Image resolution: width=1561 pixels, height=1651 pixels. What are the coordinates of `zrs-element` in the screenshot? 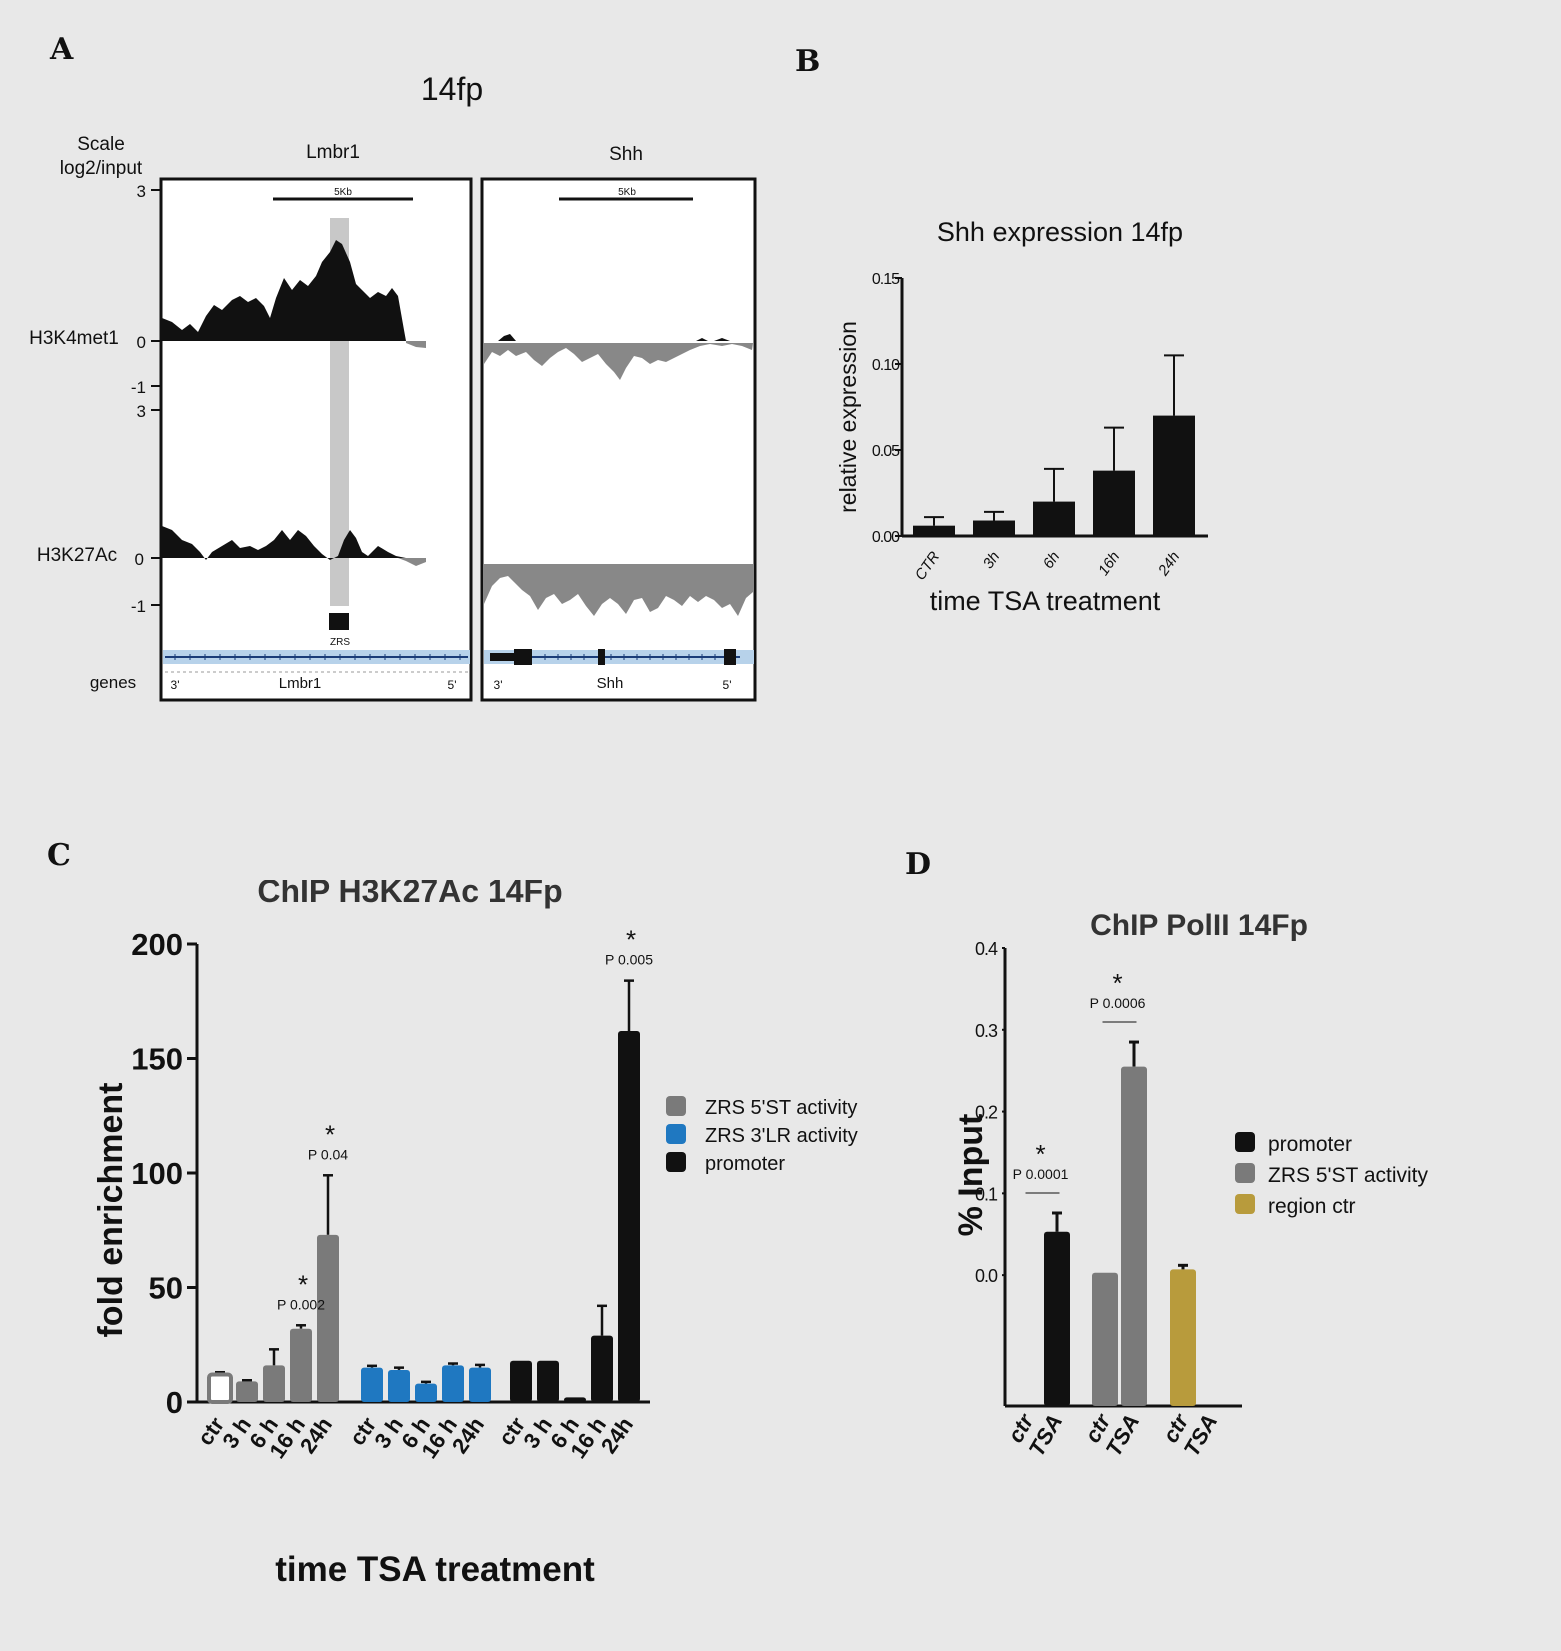 It's located at (339, 621).